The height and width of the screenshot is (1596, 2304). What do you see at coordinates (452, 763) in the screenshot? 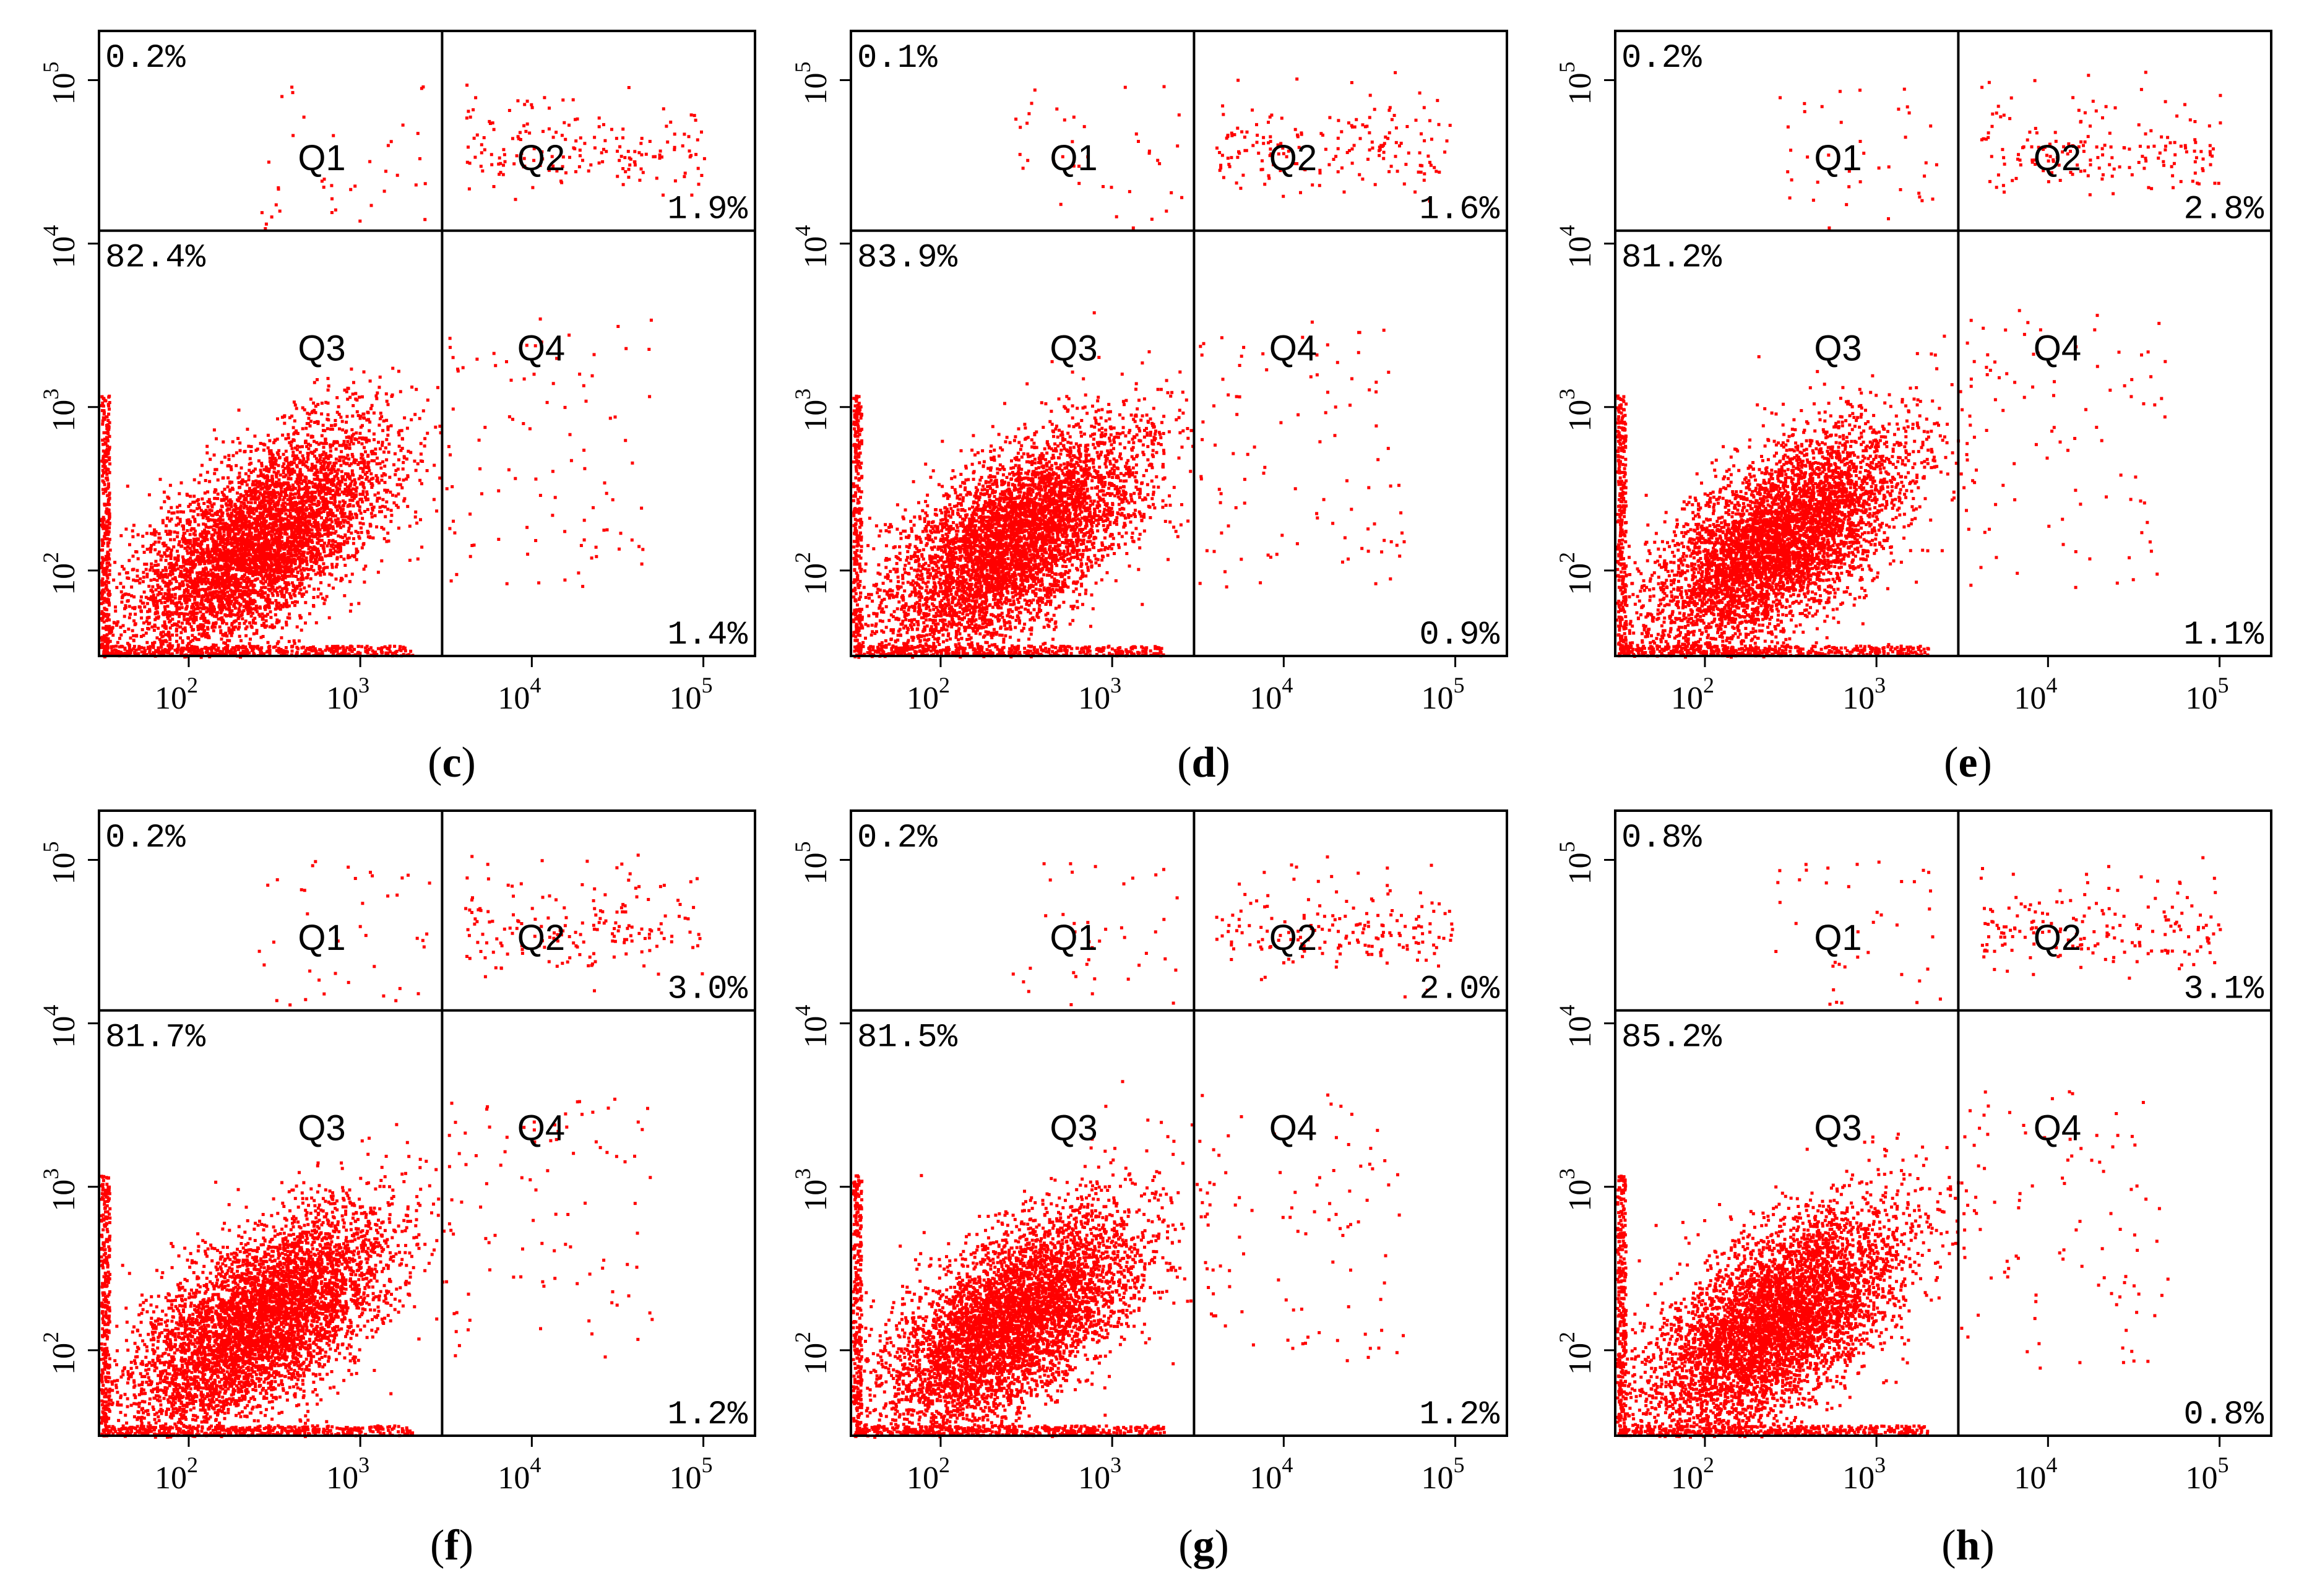
I see `panel-label: (c)` at bounding box center [452, 763].